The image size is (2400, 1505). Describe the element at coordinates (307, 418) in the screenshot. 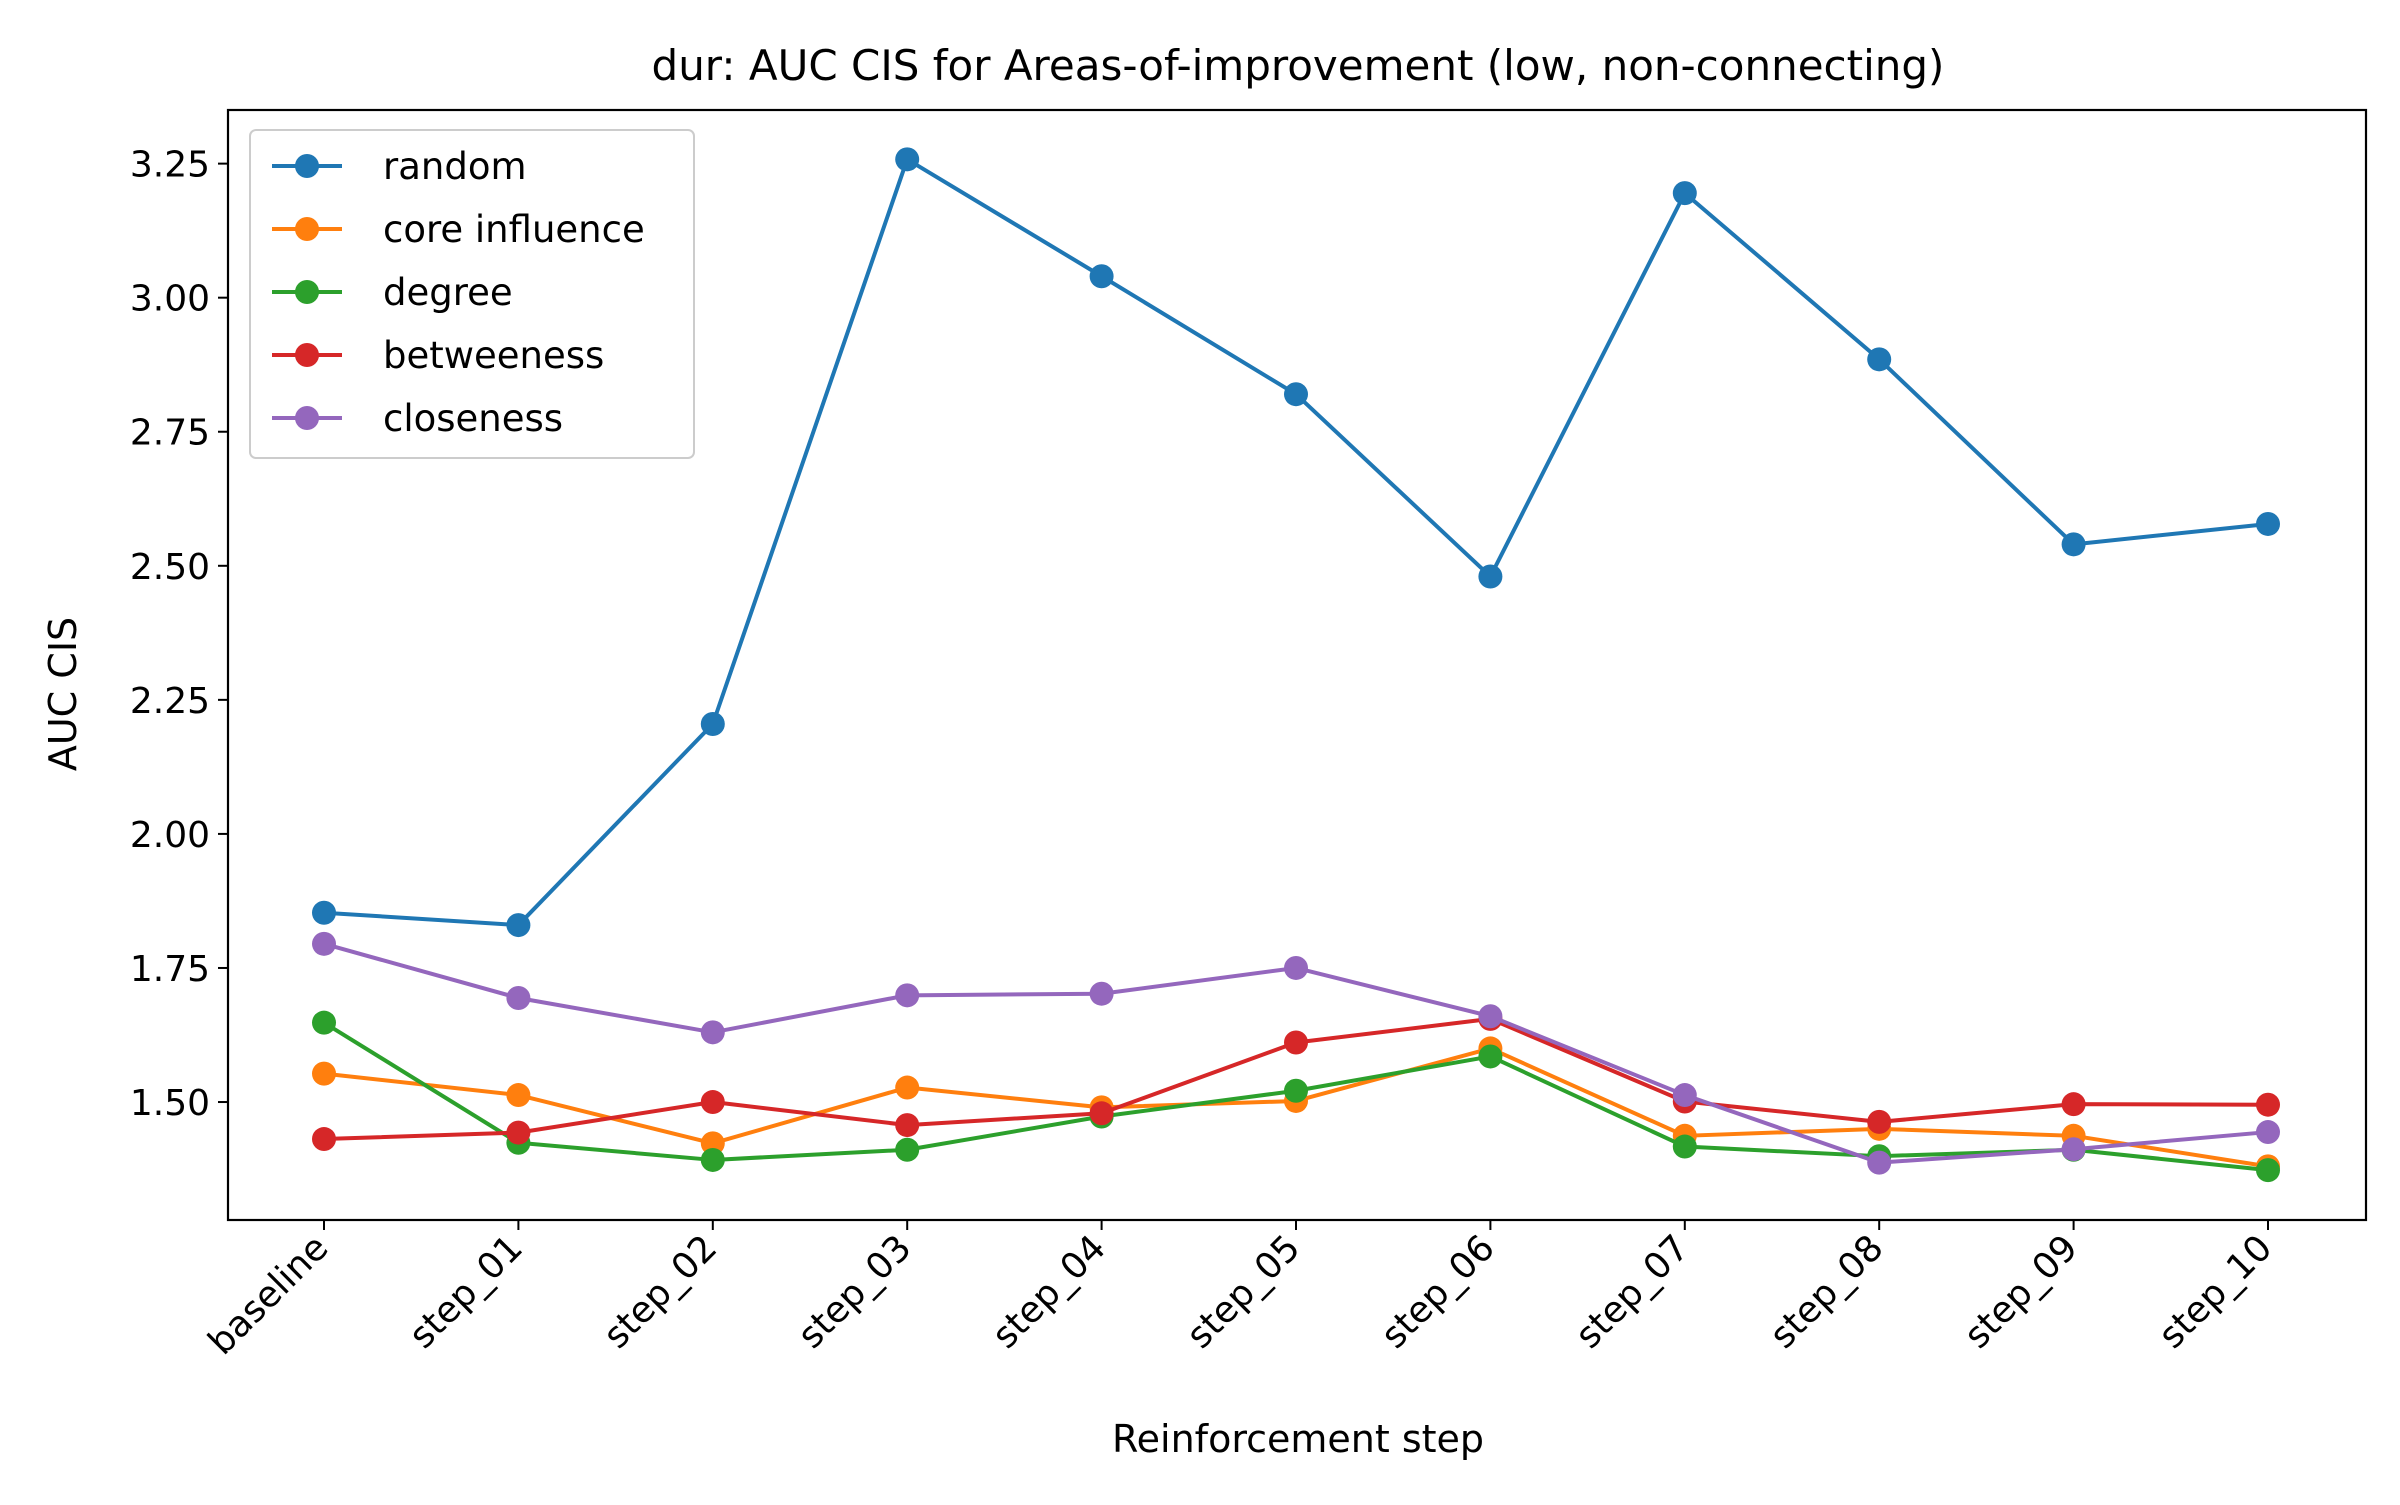

I see `legend-marker-closeness` at that location.